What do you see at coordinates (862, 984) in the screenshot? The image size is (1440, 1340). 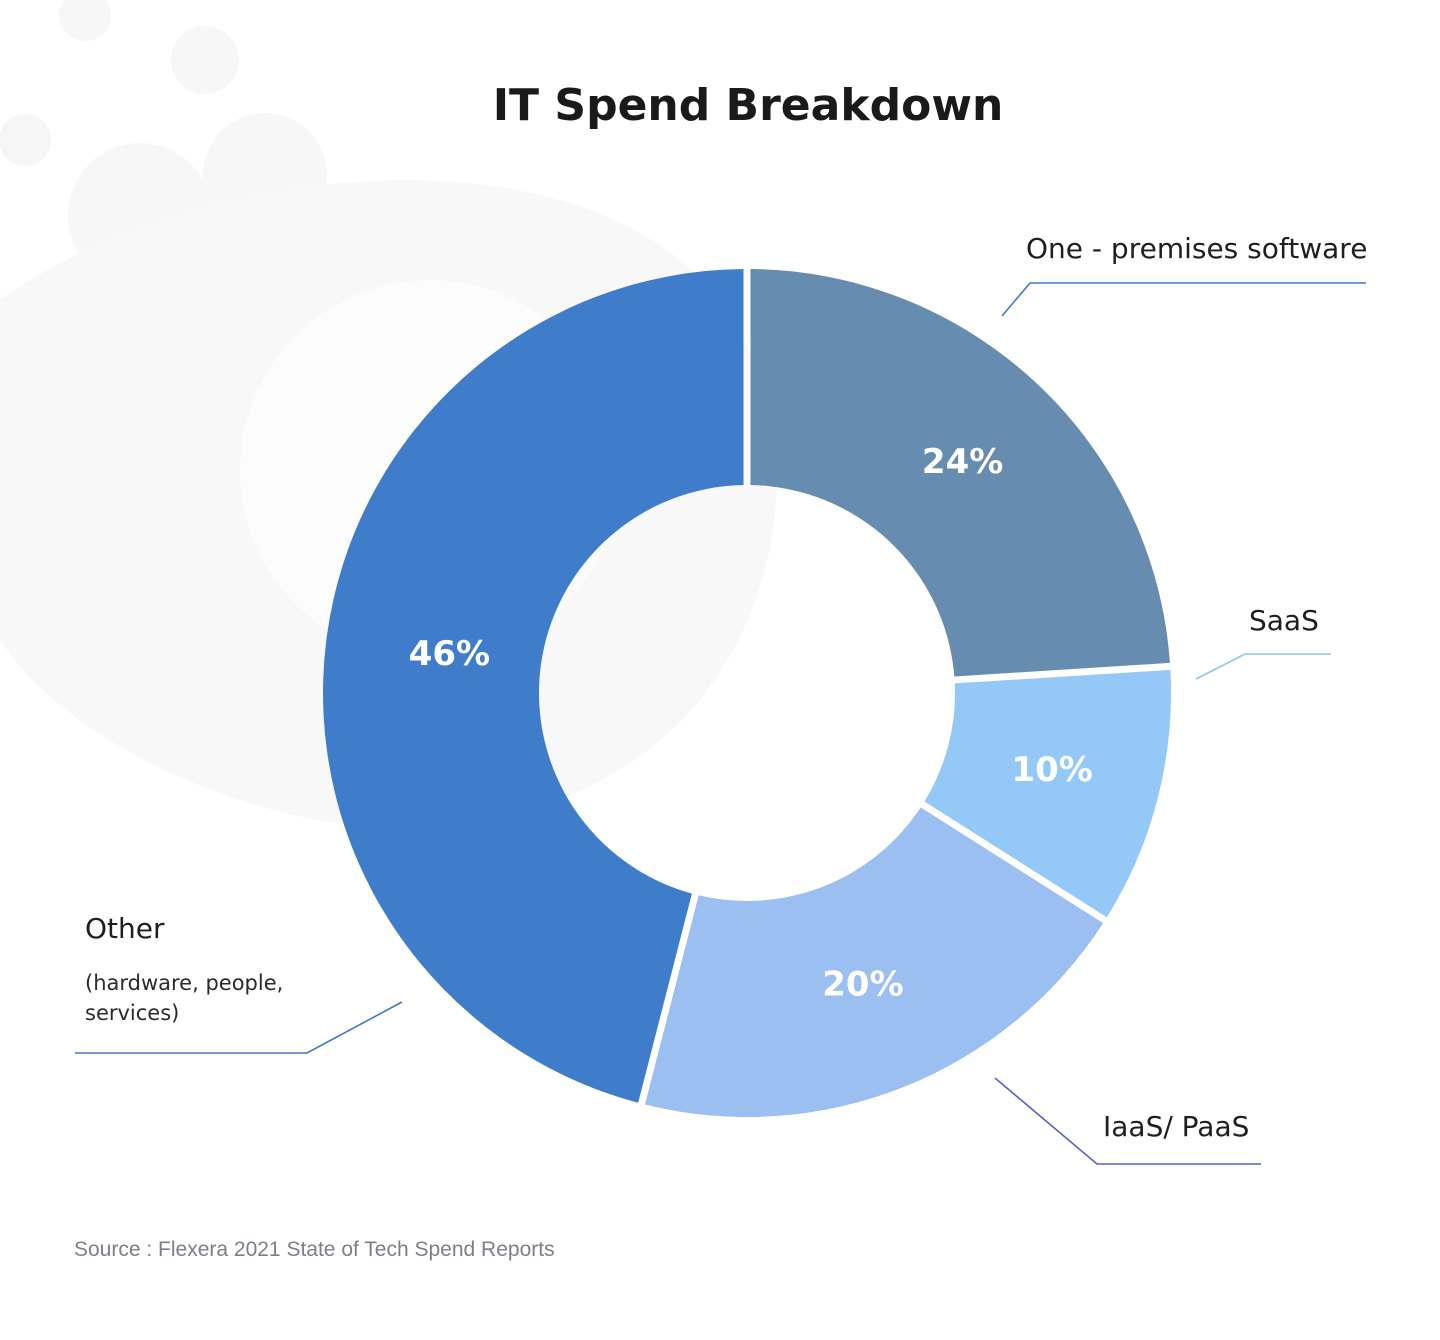 I see `value-label-iaas-paas: 20%` at bounding box center [862, 984].